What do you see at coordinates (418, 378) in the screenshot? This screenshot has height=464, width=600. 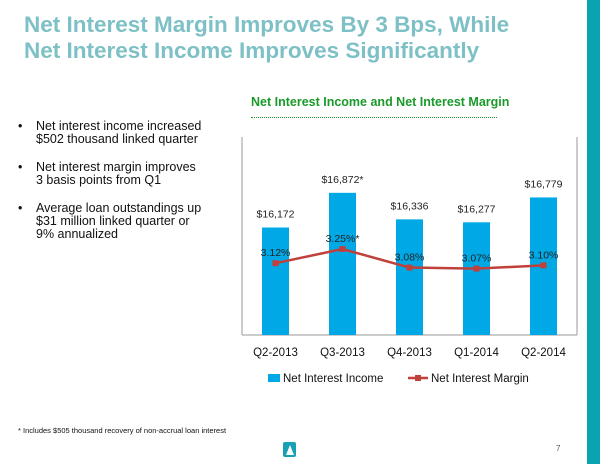 I see `legend-line-marker` at bounding box center [418, 378].